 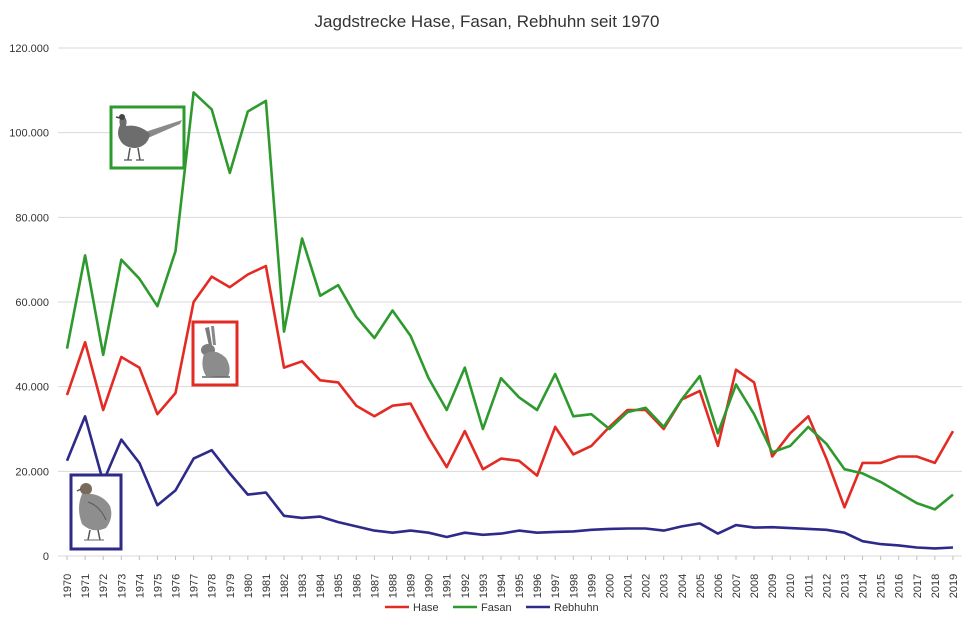 I want to click on x-tick-label: 2004, so click(x=683, y=586).